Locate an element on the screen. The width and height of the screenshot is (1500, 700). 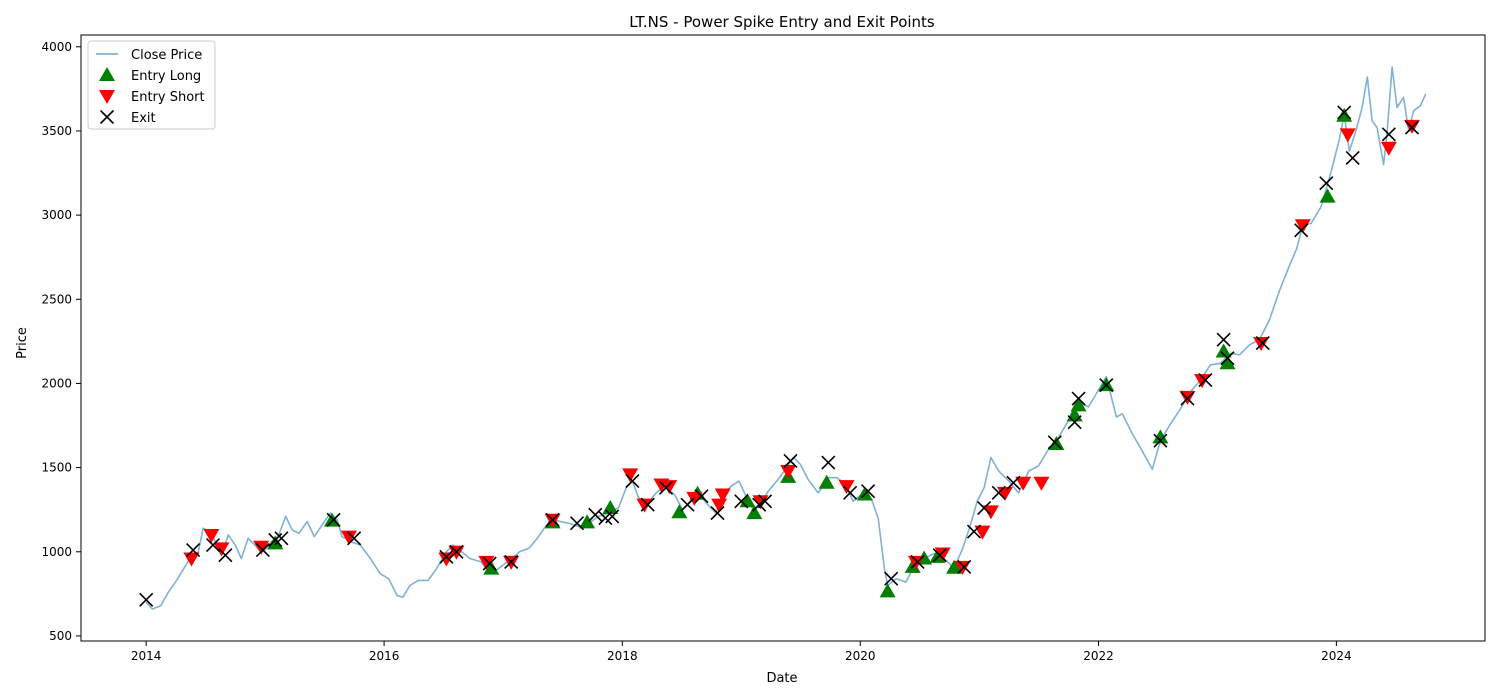
y-tick-label: 1000 is located at coordinates (56, 552).